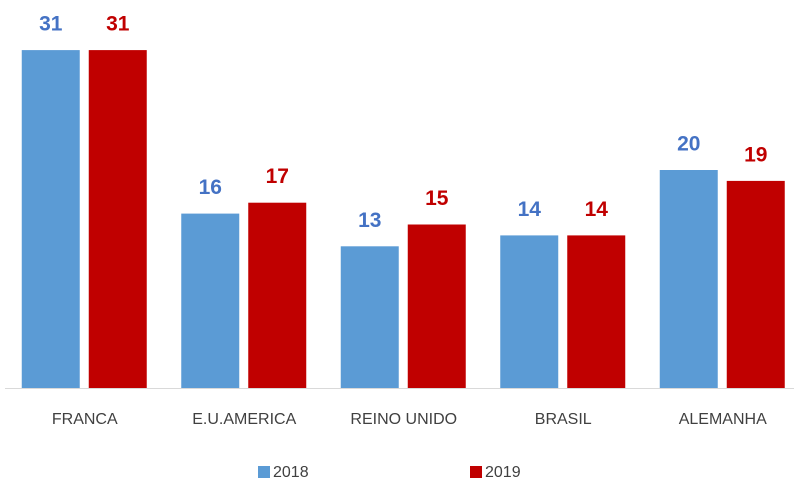 The width and height of the screenshot is (794, 486). Describe the element at coordinates (291, 472) in the screenshot. I see `legend-label: 2018` at that location.